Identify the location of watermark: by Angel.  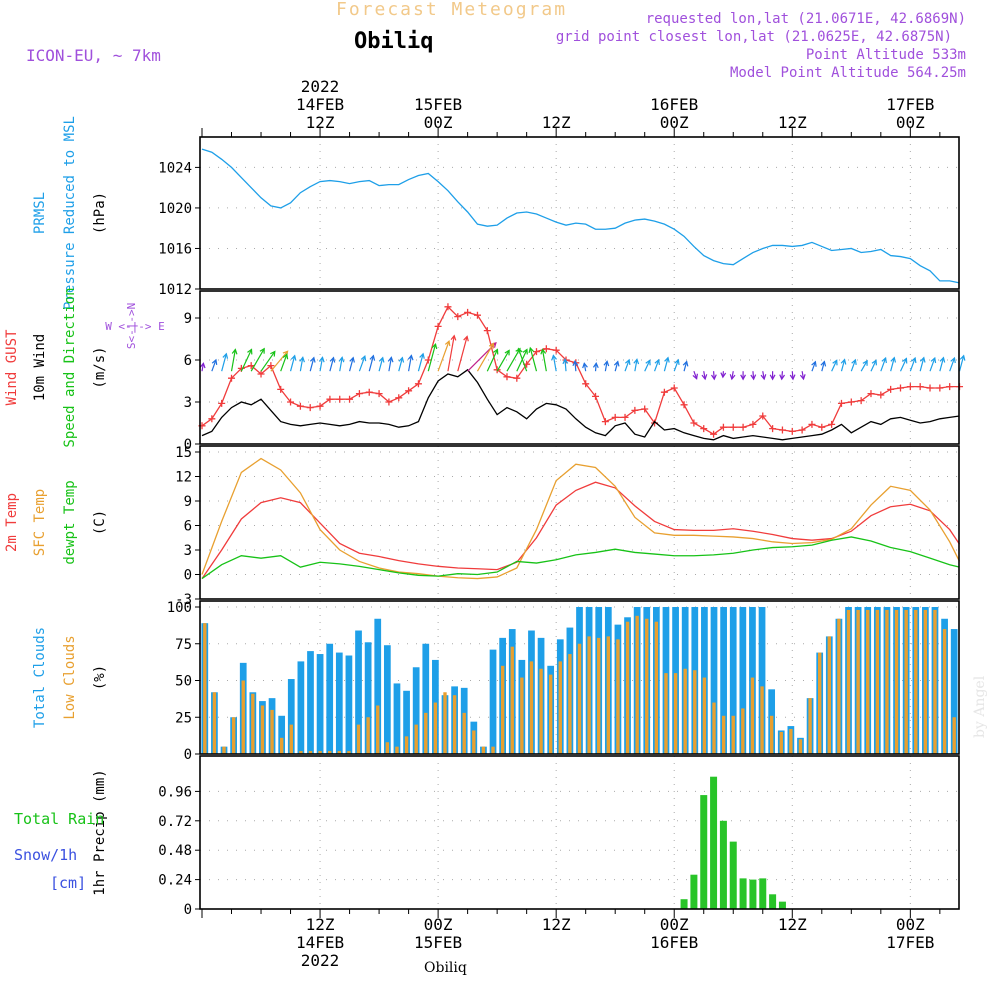
(980, 706).